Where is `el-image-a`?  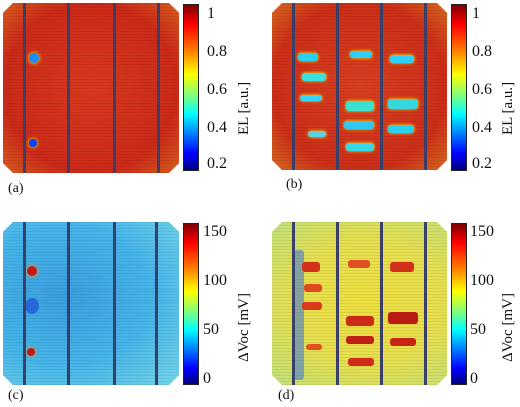
el-image-a is located at coordinates (91, 88).